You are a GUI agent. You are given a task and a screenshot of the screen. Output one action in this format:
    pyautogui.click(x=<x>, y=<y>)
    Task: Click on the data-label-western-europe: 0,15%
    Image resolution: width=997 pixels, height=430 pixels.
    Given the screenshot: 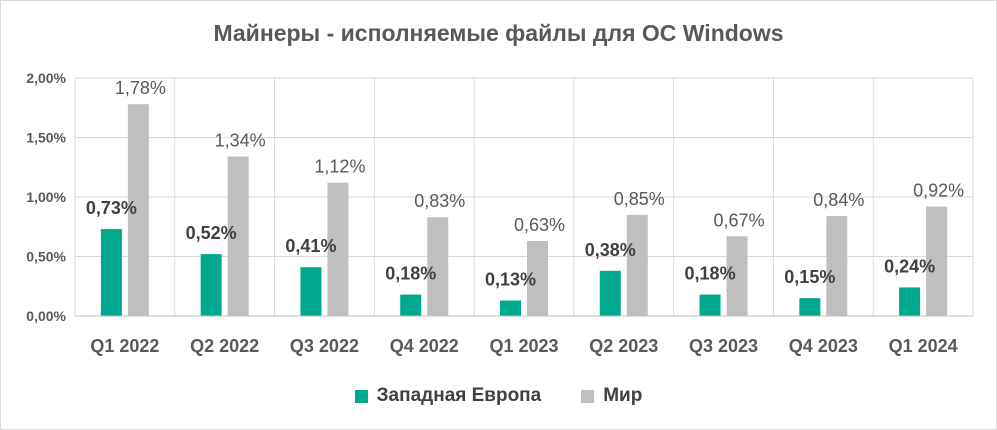 What is the action you would take?
    pyautogui.click(x=809, y=277)
    